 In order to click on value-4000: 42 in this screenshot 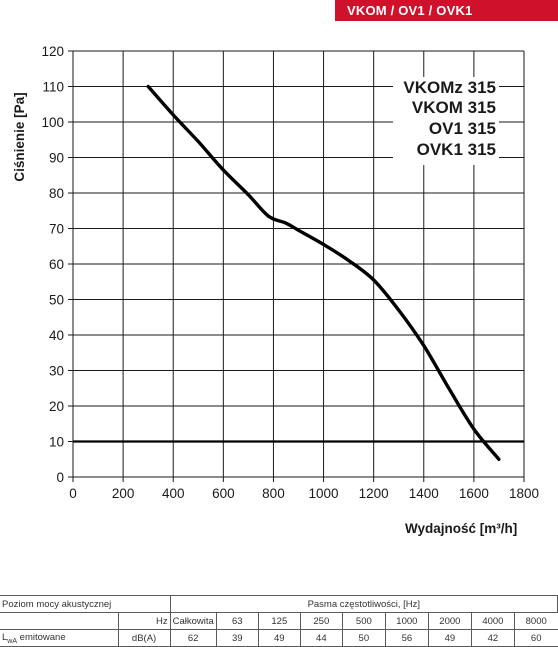, I will do `click(492, 638)`.